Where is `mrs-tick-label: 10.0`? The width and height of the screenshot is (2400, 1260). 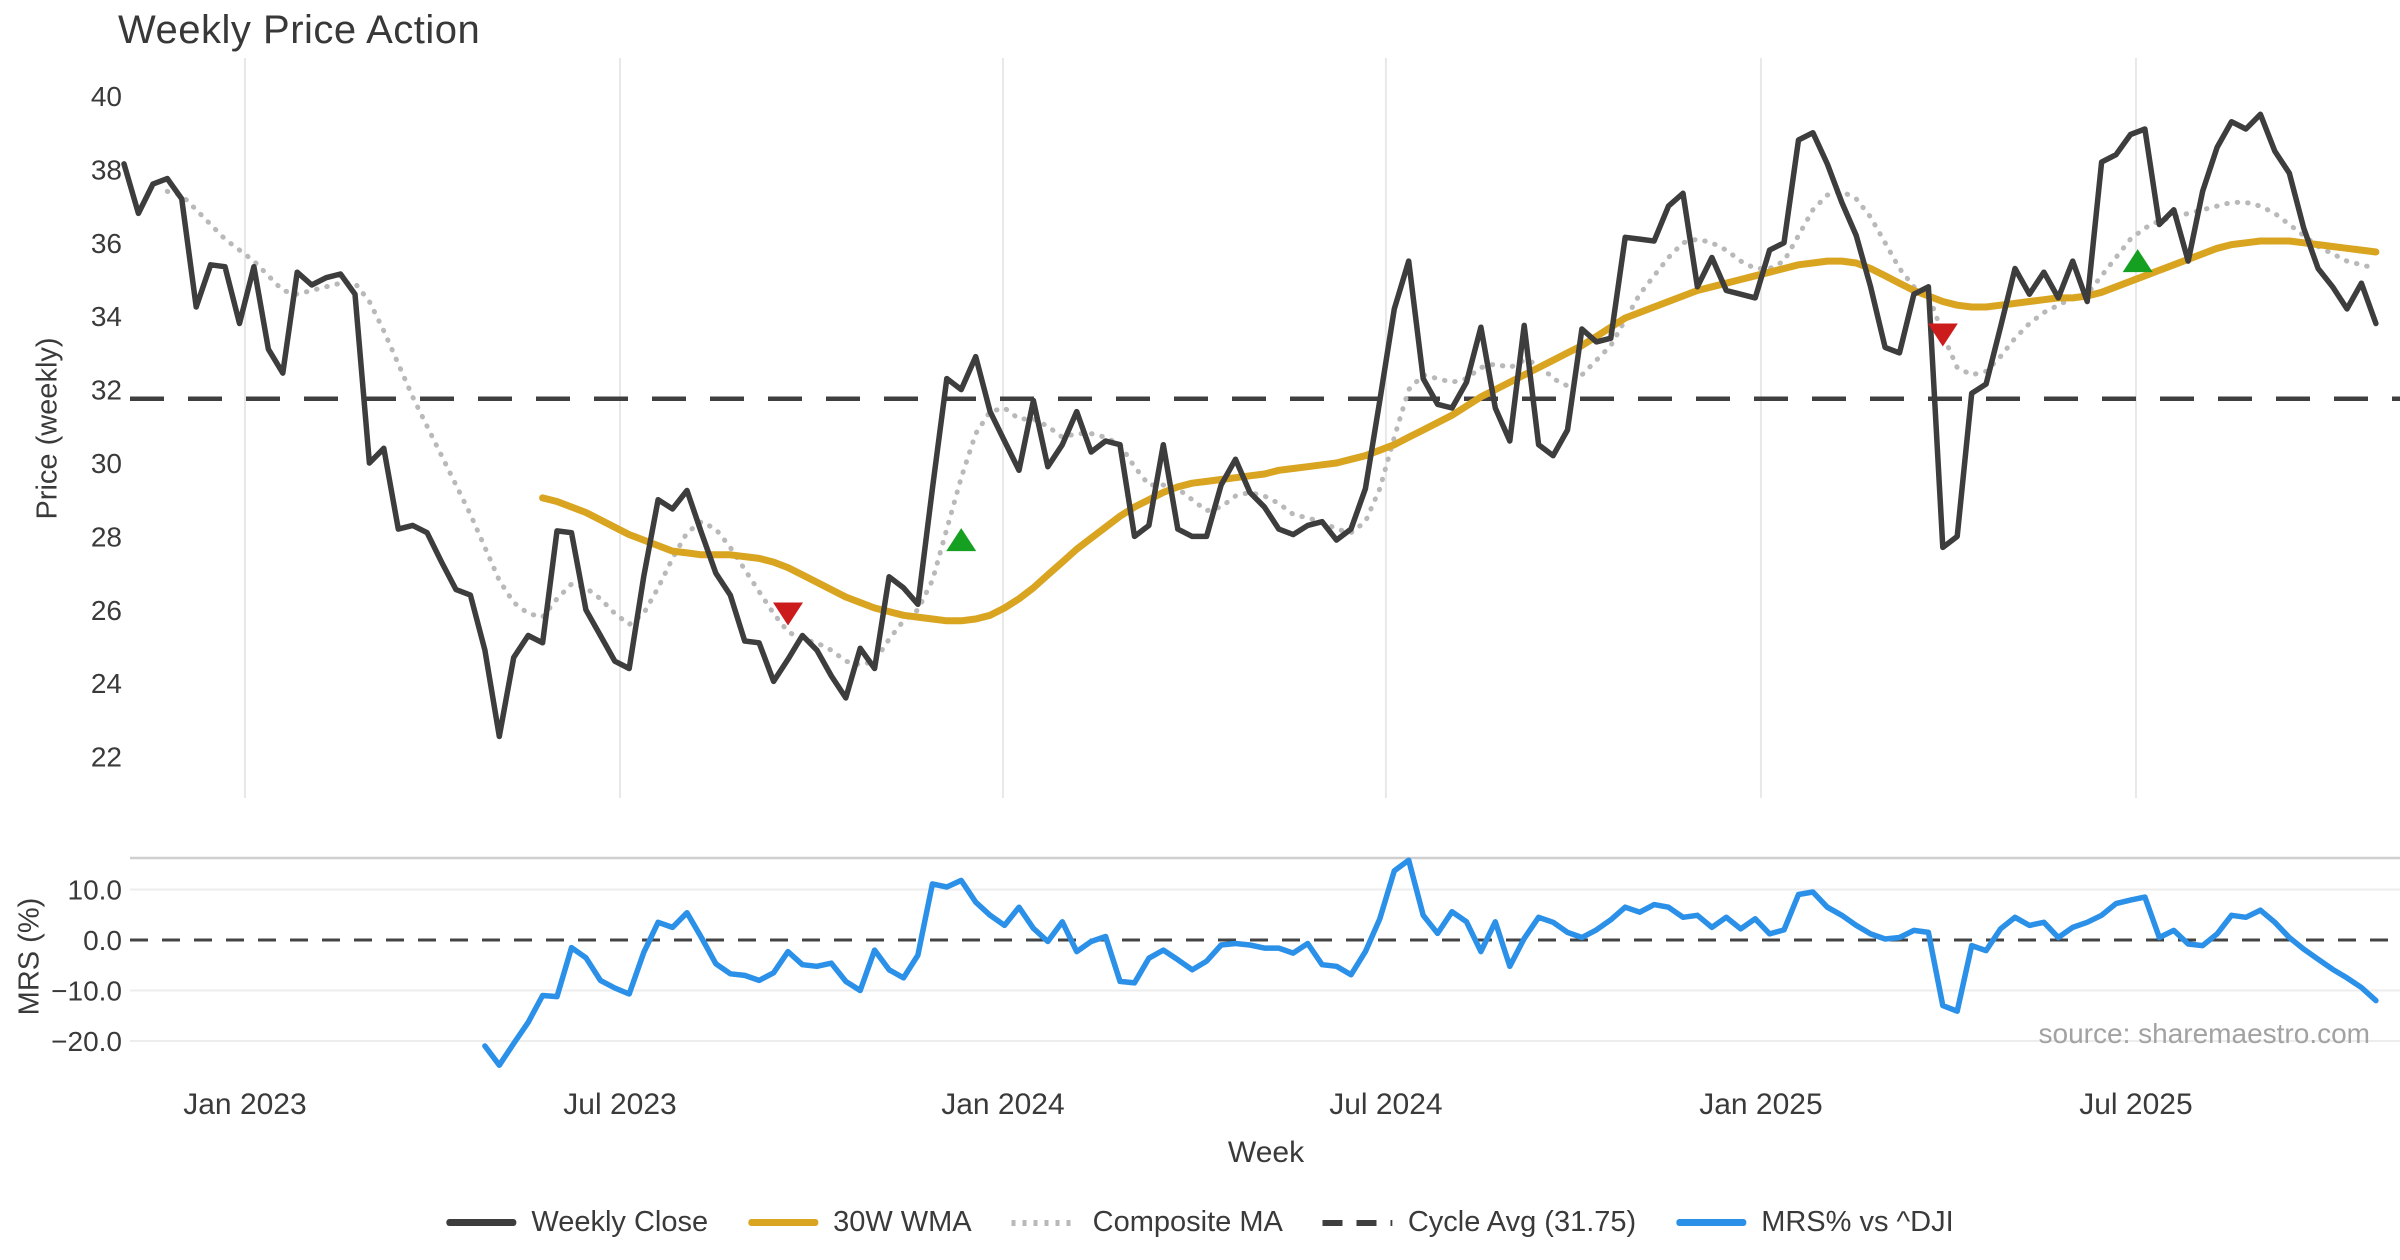
mrs-tick-label: 10.0 is located at coordinates (95, 890).